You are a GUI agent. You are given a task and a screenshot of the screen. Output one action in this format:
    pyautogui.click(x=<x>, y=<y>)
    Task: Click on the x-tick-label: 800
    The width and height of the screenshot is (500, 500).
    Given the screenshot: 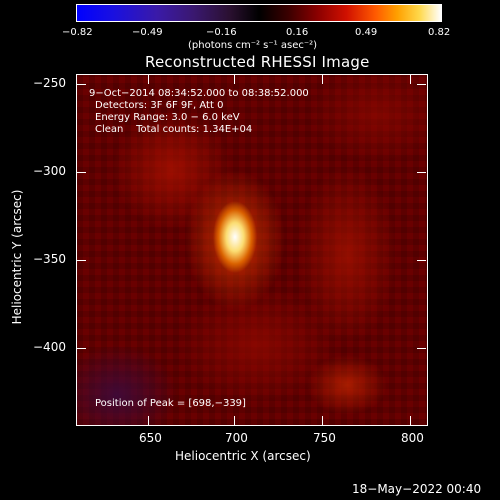 What is the action you would take?
    pyautogui.click(x=412, y=438)
    